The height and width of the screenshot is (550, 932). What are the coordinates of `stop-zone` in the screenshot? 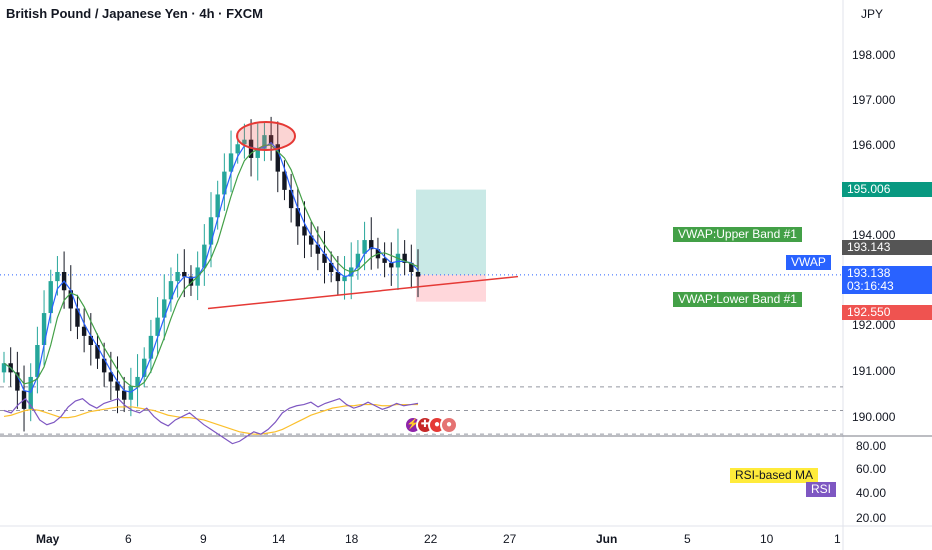 It's located at (451, 288).